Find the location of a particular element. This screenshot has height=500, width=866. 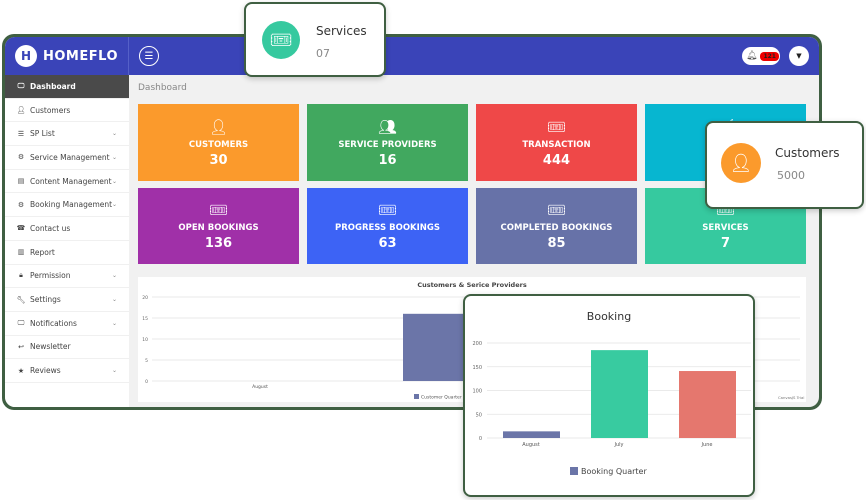

card-label: CUSTOMERS is located at coordinates (218, 144).